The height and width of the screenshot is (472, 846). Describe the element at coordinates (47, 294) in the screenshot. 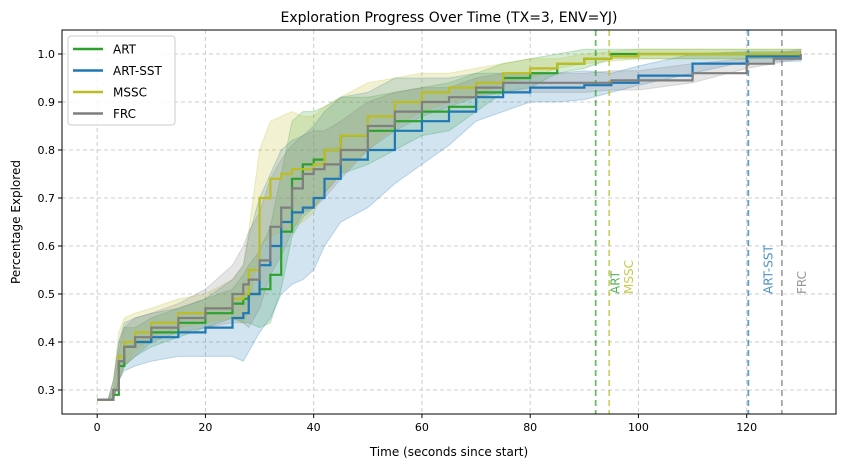

I see `y-tick-label: 0.5` at that location.